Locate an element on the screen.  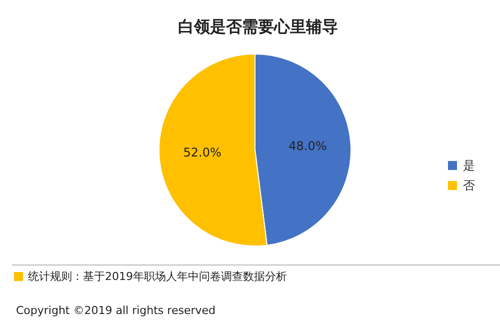
text: 统计规则：基于2019年职场人年中问卷调查数据分析 is located at coordinates (157, 276).